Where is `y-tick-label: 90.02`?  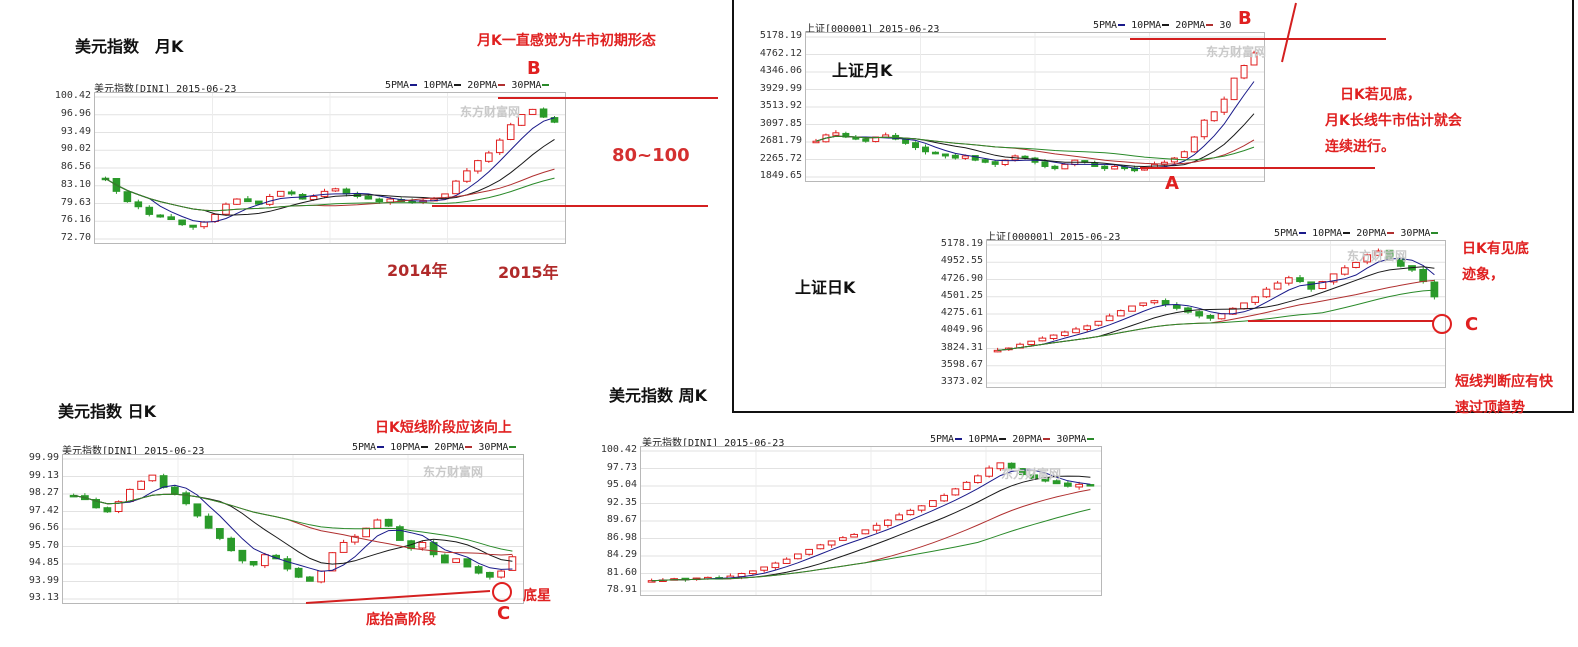
y-tick-label: 90.02 is located at coordinates (75, 149).